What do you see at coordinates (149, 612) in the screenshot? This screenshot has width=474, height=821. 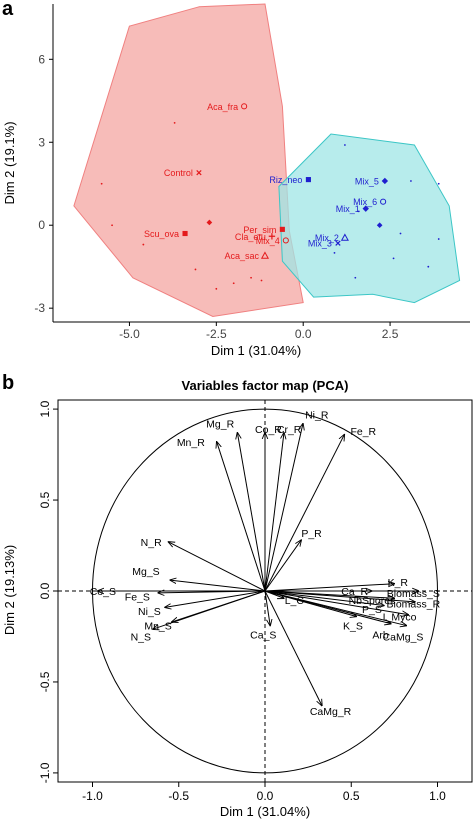 I see `vector-label: Ni_S` at bounding box center [149, 612].